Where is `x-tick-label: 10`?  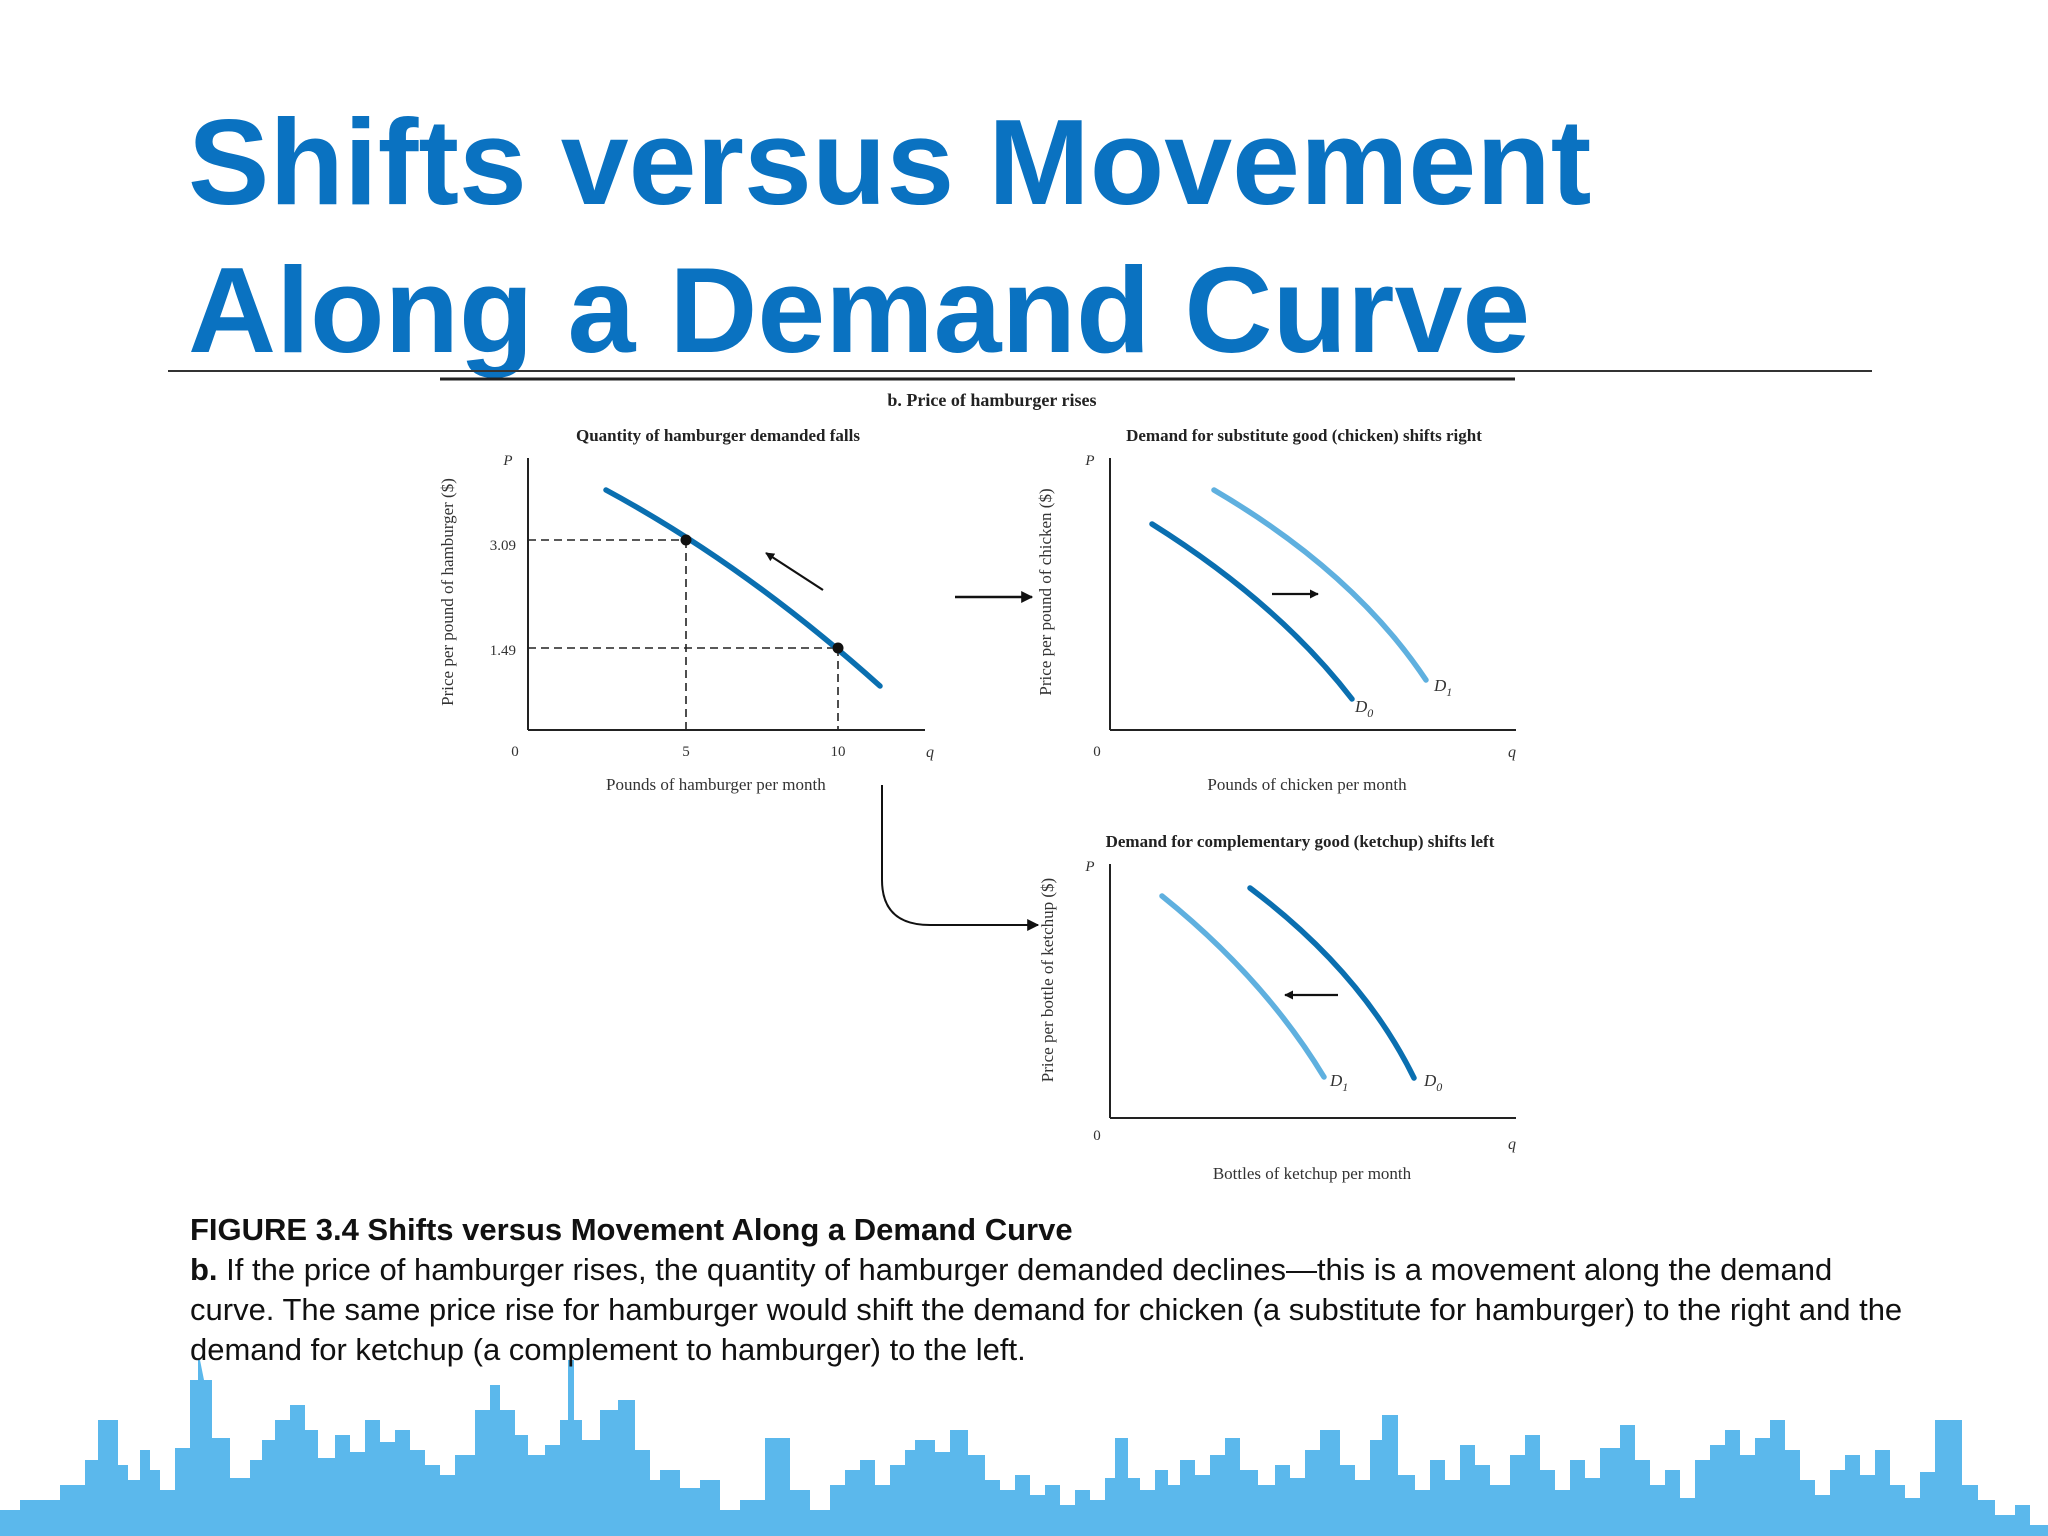 x-tick-label: 10 is located at coordinates (838, 752).